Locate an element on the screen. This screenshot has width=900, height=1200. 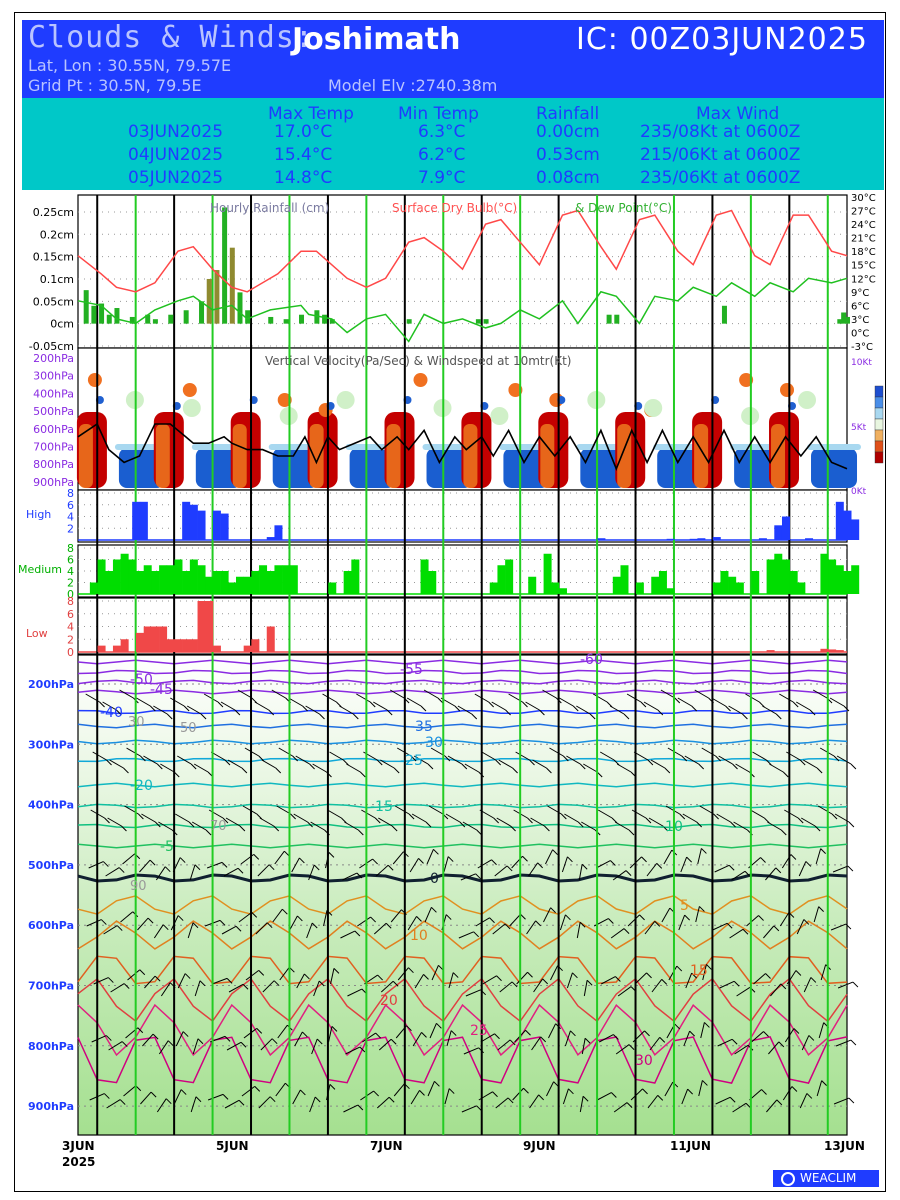
y-tick-temp: -3°C is located at coordinates (862, 347).